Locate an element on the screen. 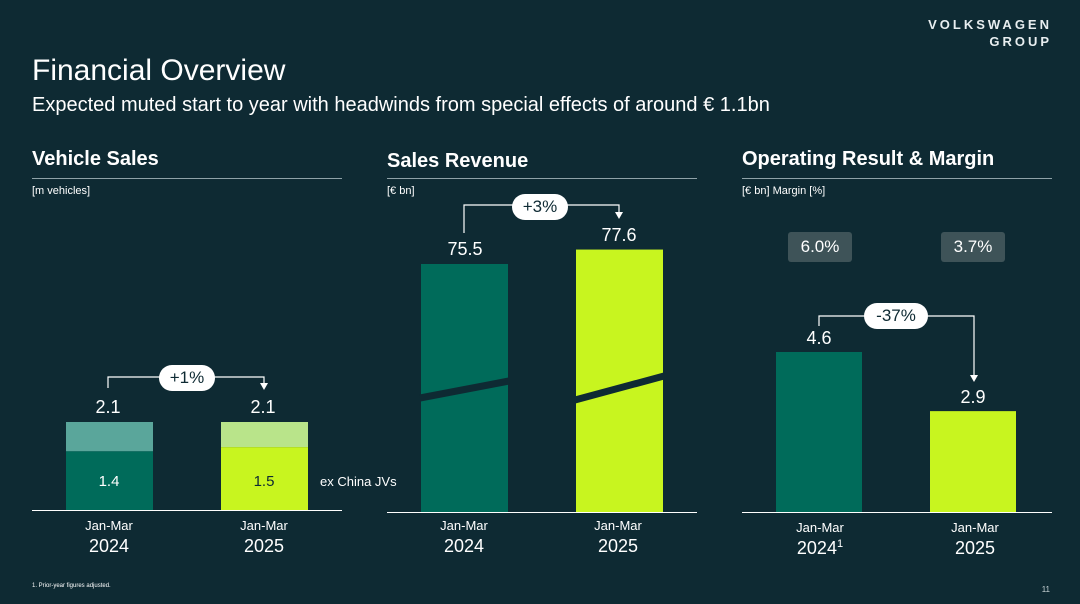 This screenshot has height=604, width=1080. volkswagen-group-logo: VOLKSWAGEN GROUP is located at coordinates (990, 33).